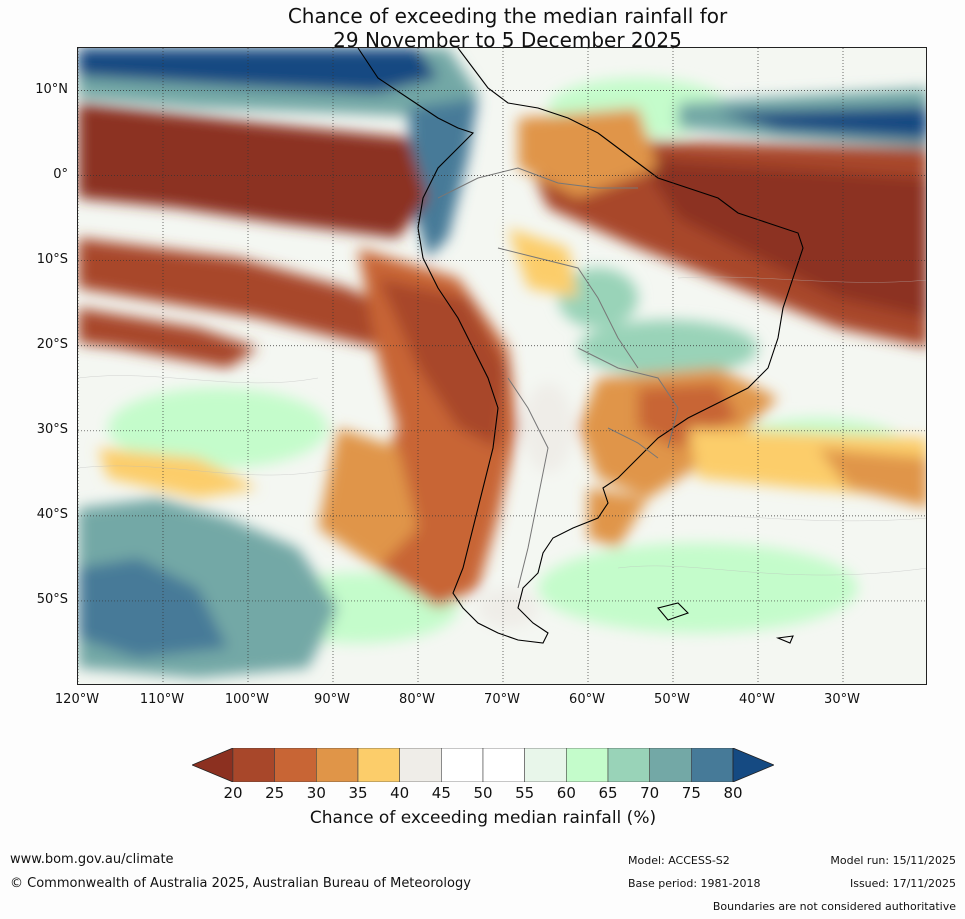  Describe the element at coordinates (253, 170) in the screenshot. I see `dry-equatorial-pacific` at that location.